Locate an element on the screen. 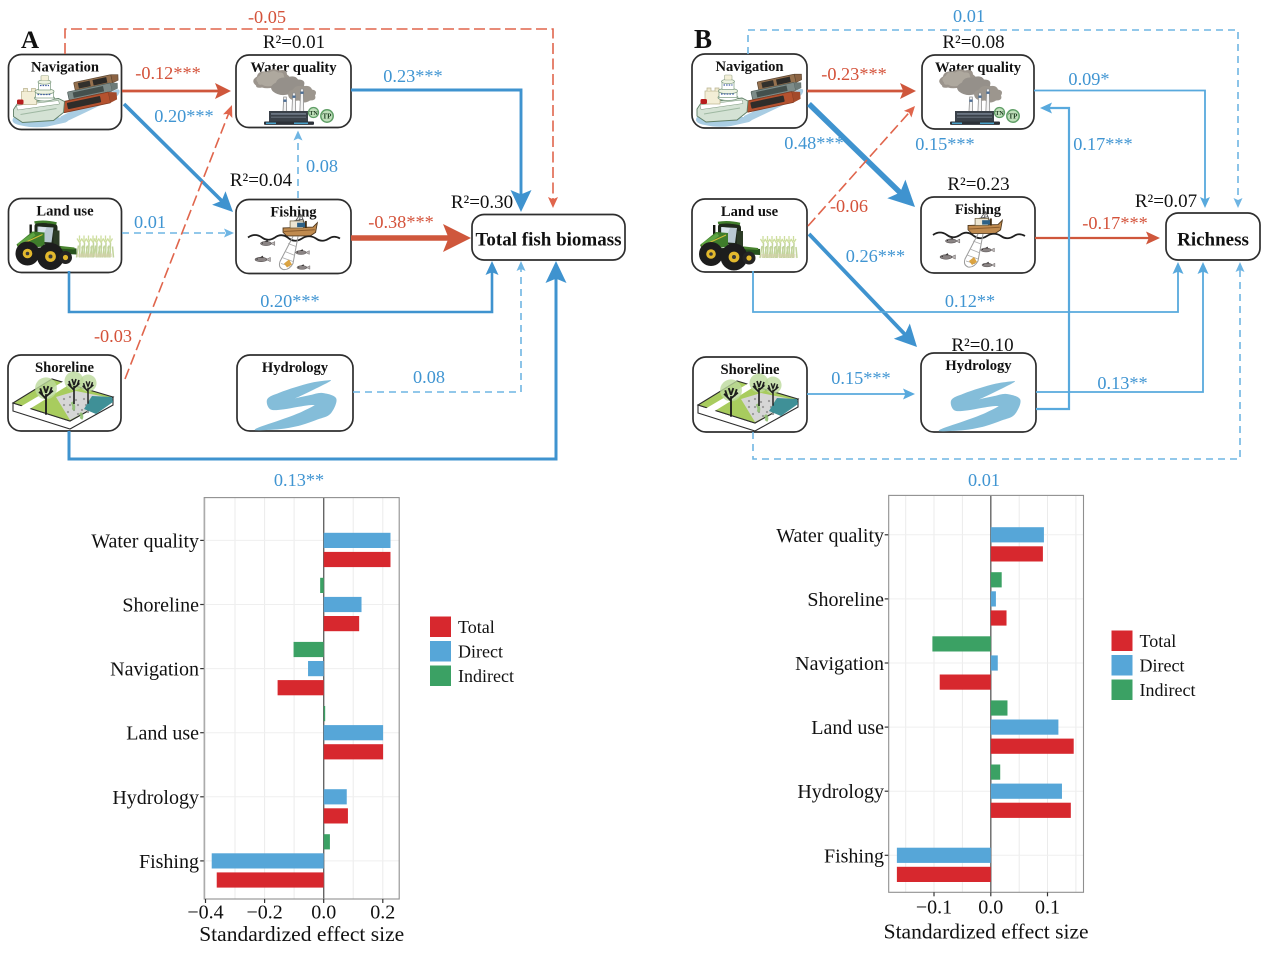 The width and height of the screenshot is (1268, 956). svg-text: 0.09* is located at coordinates (1088, 79).